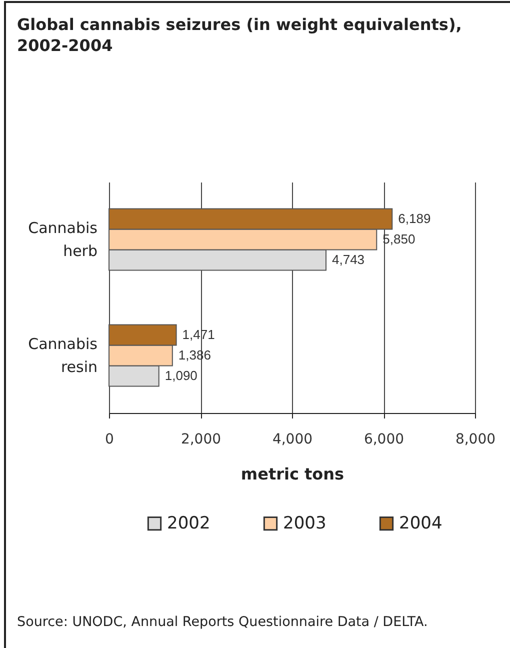 The image size is (510, 648). What do you see at coordinates (181, 376) in the screenshot?
I see `data-label: 1,090` at bounding box center [181, 376].